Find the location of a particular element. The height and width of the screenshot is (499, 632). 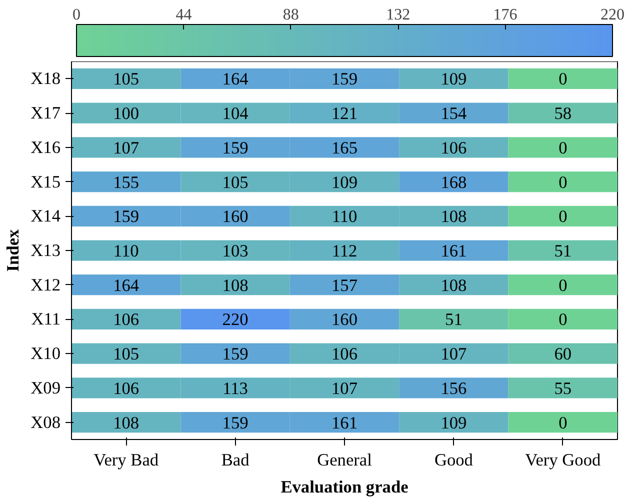

x-tick-label: Very Bad is located at coordinates (126, 460).